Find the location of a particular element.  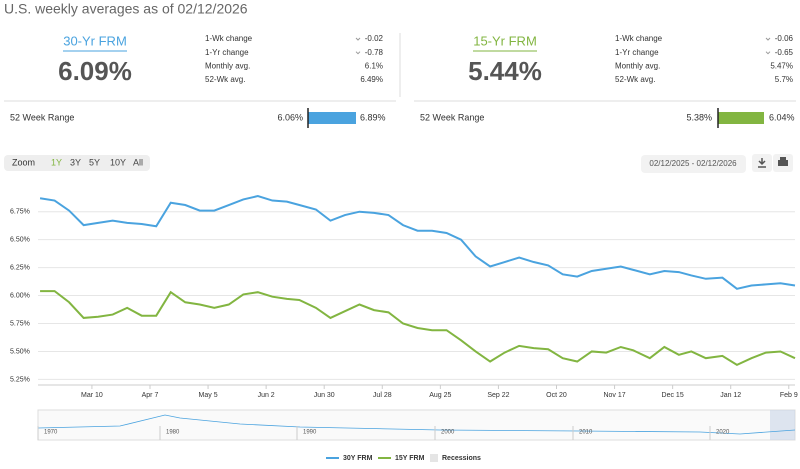

y-tick-label: 6.75% is located at coordinates (20, 212).